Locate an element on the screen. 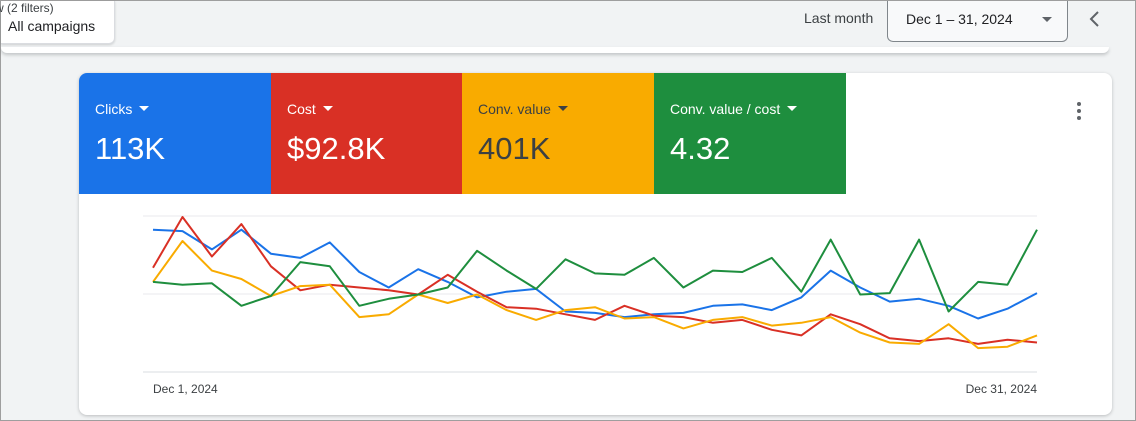 The image size is (1136, 421). metric-tile-clicks: Clicks 113K is located at coordinates (175, 133).